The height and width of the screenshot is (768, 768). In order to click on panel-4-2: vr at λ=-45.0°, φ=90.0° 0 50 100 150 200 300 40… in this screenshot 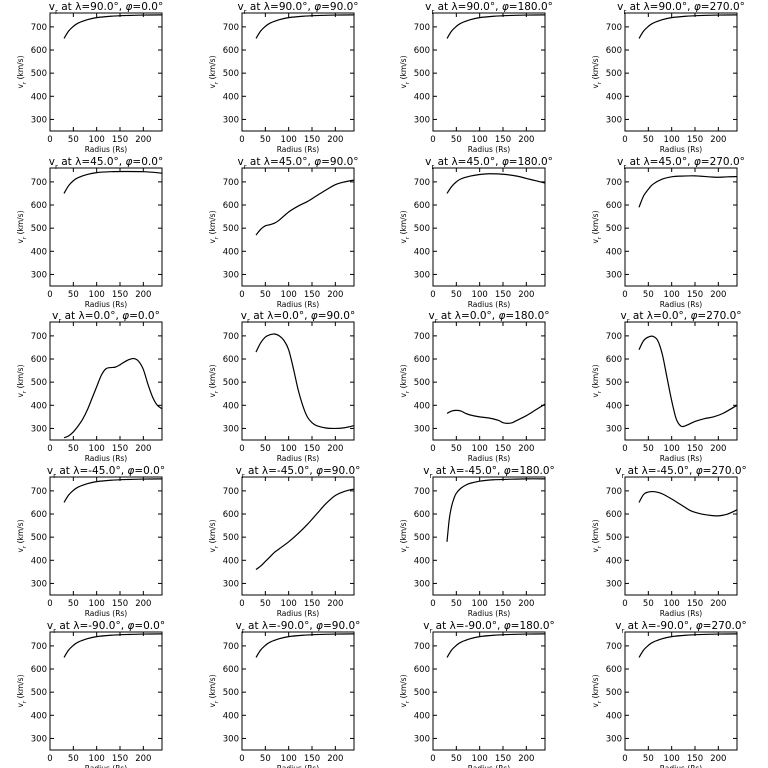, I will do `click(284, 541)`.